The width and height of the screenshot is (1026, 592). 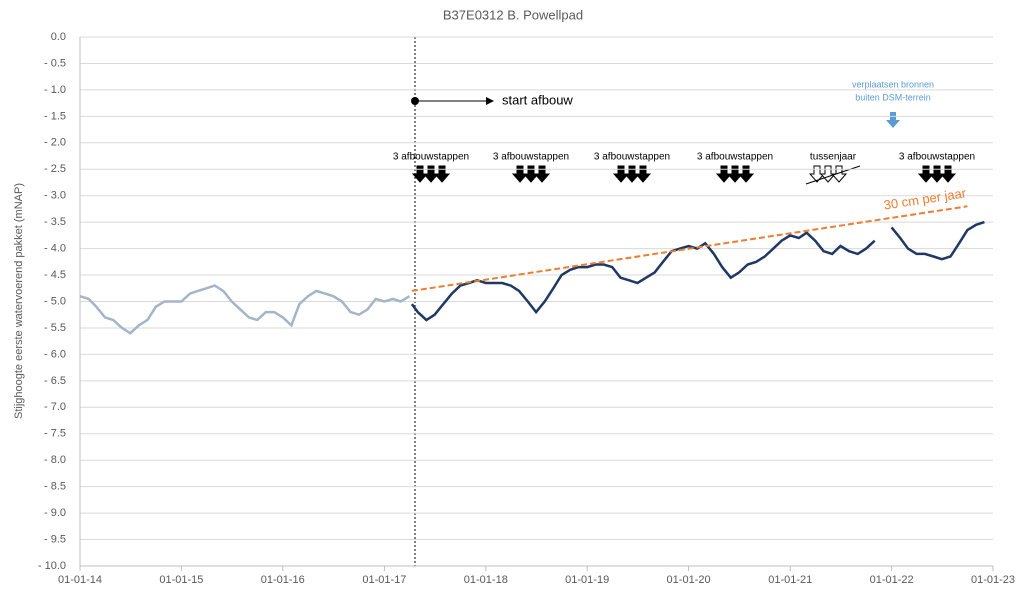 What do you see at coordinates (893, 120) in the screenshot?
I see `move-arrow` at bounding box center [893, 120].